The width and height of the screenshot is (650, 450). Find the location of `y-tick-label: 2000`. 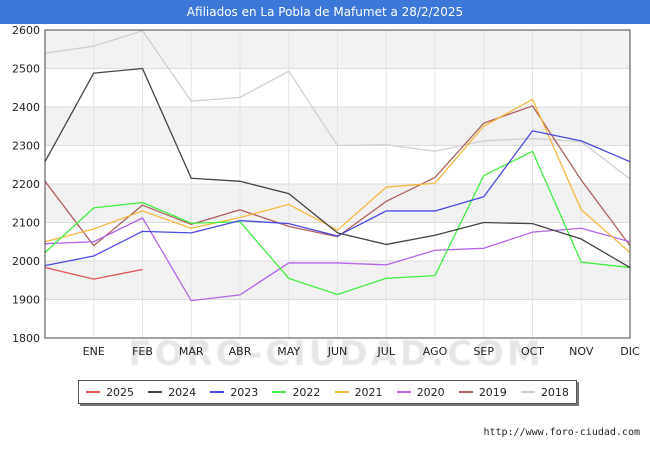

y-tick-label: 2000 is located at coordinates (26, 261).